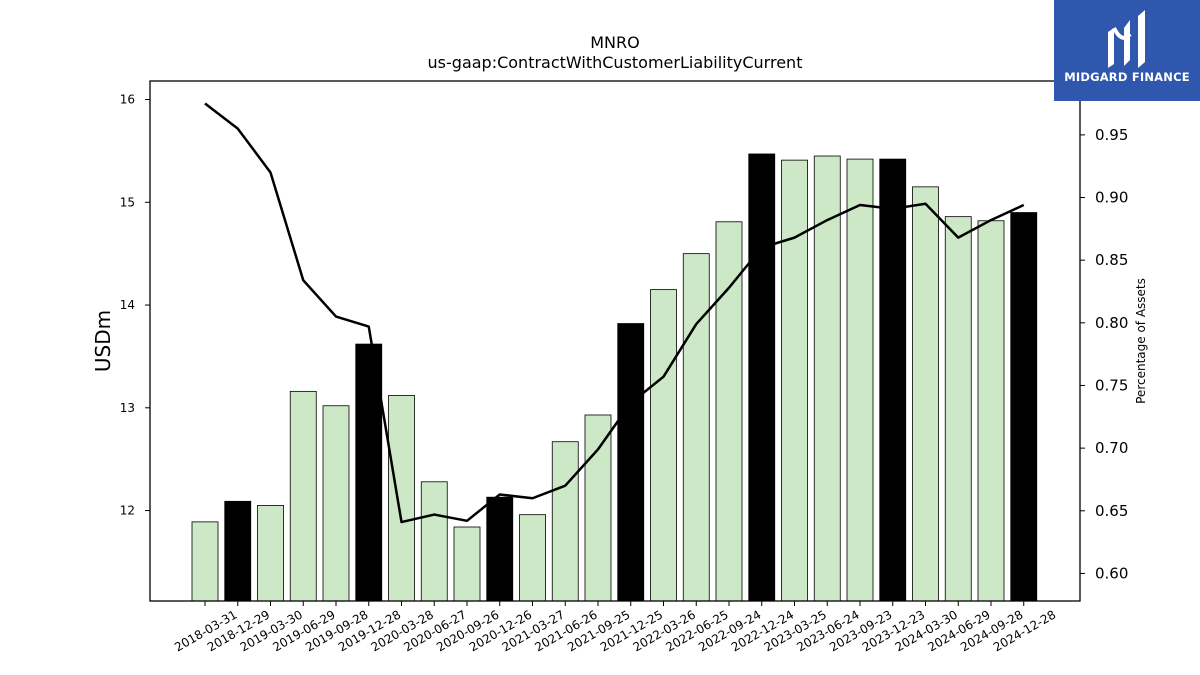 The image size is (1200, 675). What do you see at coordinates (127, 305) in the screenshot?
I see `y-tick-label: 14` at bounding box center [127, 305].